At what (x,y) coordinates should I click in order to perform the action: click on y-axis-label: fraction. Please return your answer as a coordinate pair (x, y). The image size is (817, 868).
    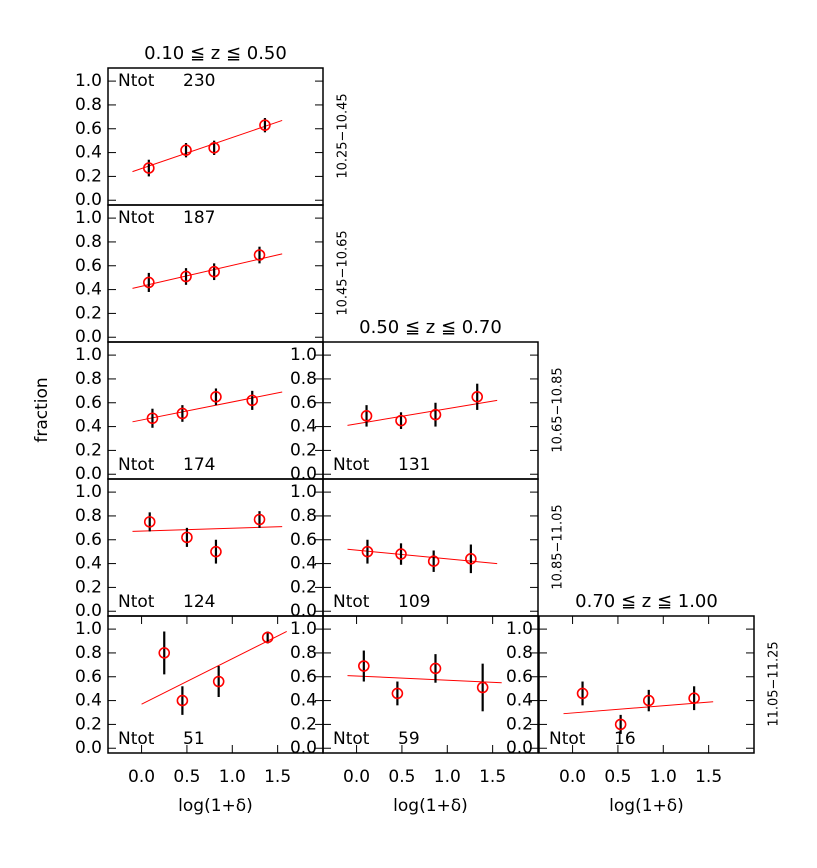
    Looking at the image, I should click on (42, 409).